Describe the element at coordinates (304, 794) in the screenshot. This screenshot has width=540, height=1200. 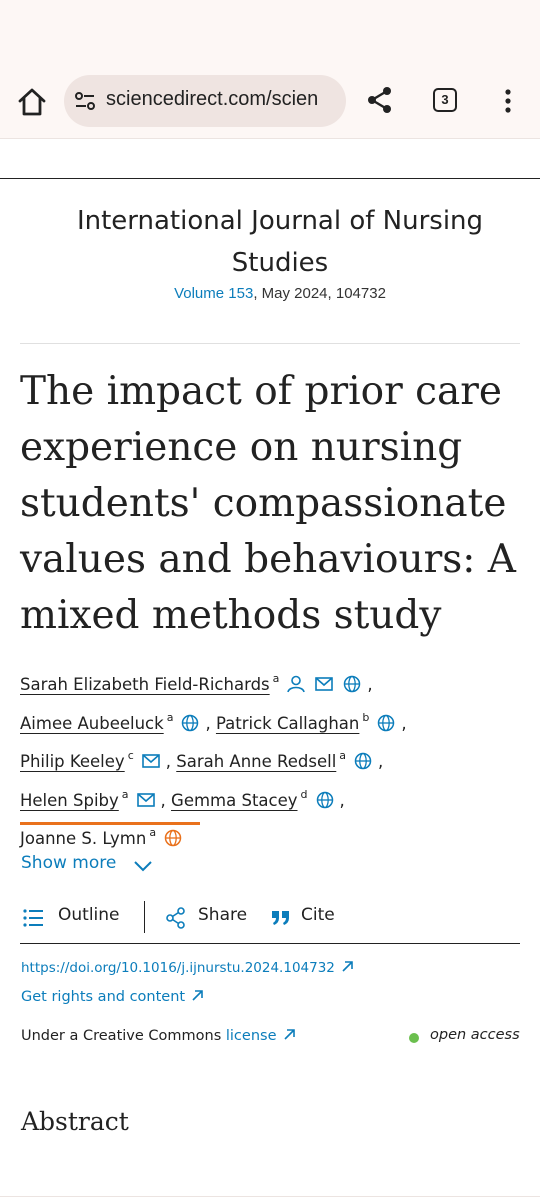
I see `affiliation-mark: d` at that location.